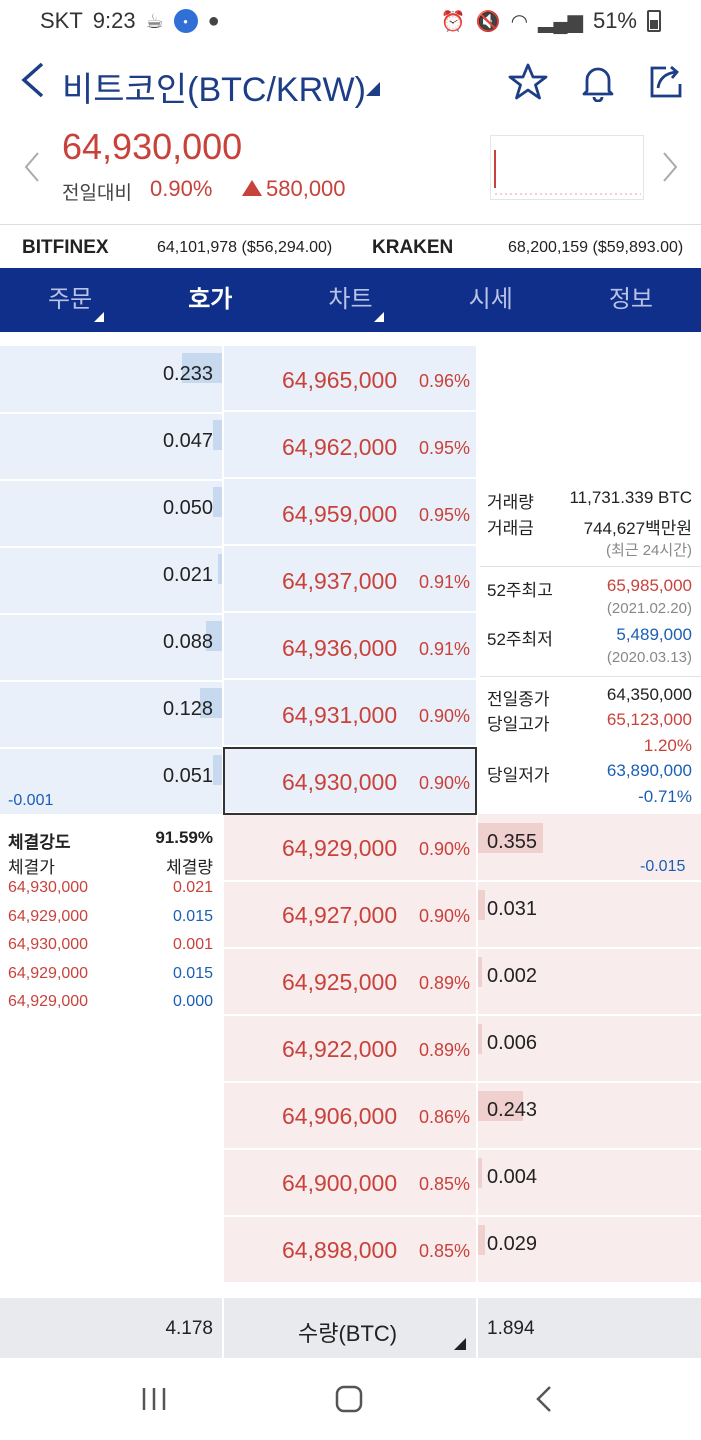 This screenshot has width=701, height=1440. I want to click on bid-price-cell: 64,925,000 0.89%, so click(350, 981).